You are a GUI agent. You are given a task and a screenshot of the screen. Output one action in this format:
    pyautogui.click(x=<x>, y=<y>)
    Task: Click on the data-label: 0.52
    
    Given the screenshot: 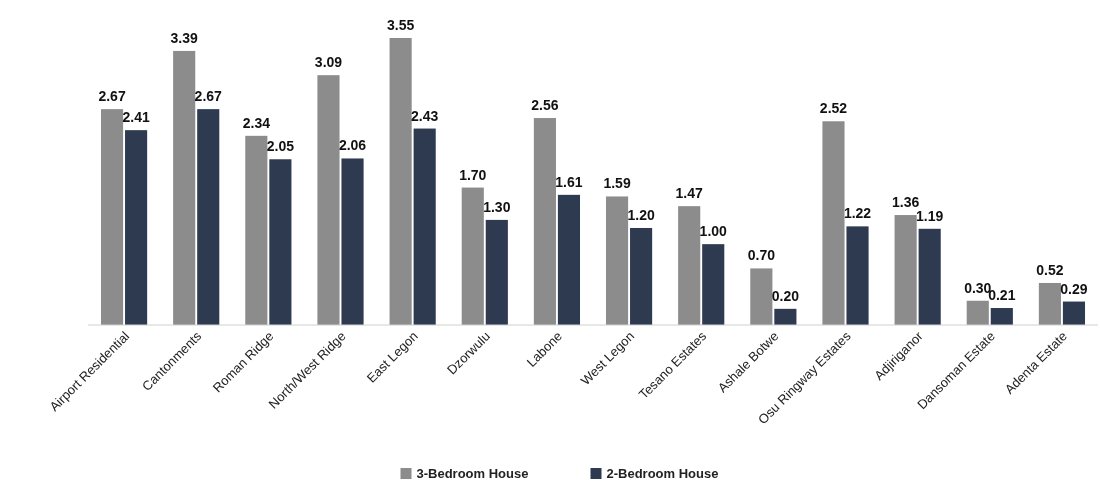 What is the action you would take?
    pyautogui.click(x=1050, y=269)
    